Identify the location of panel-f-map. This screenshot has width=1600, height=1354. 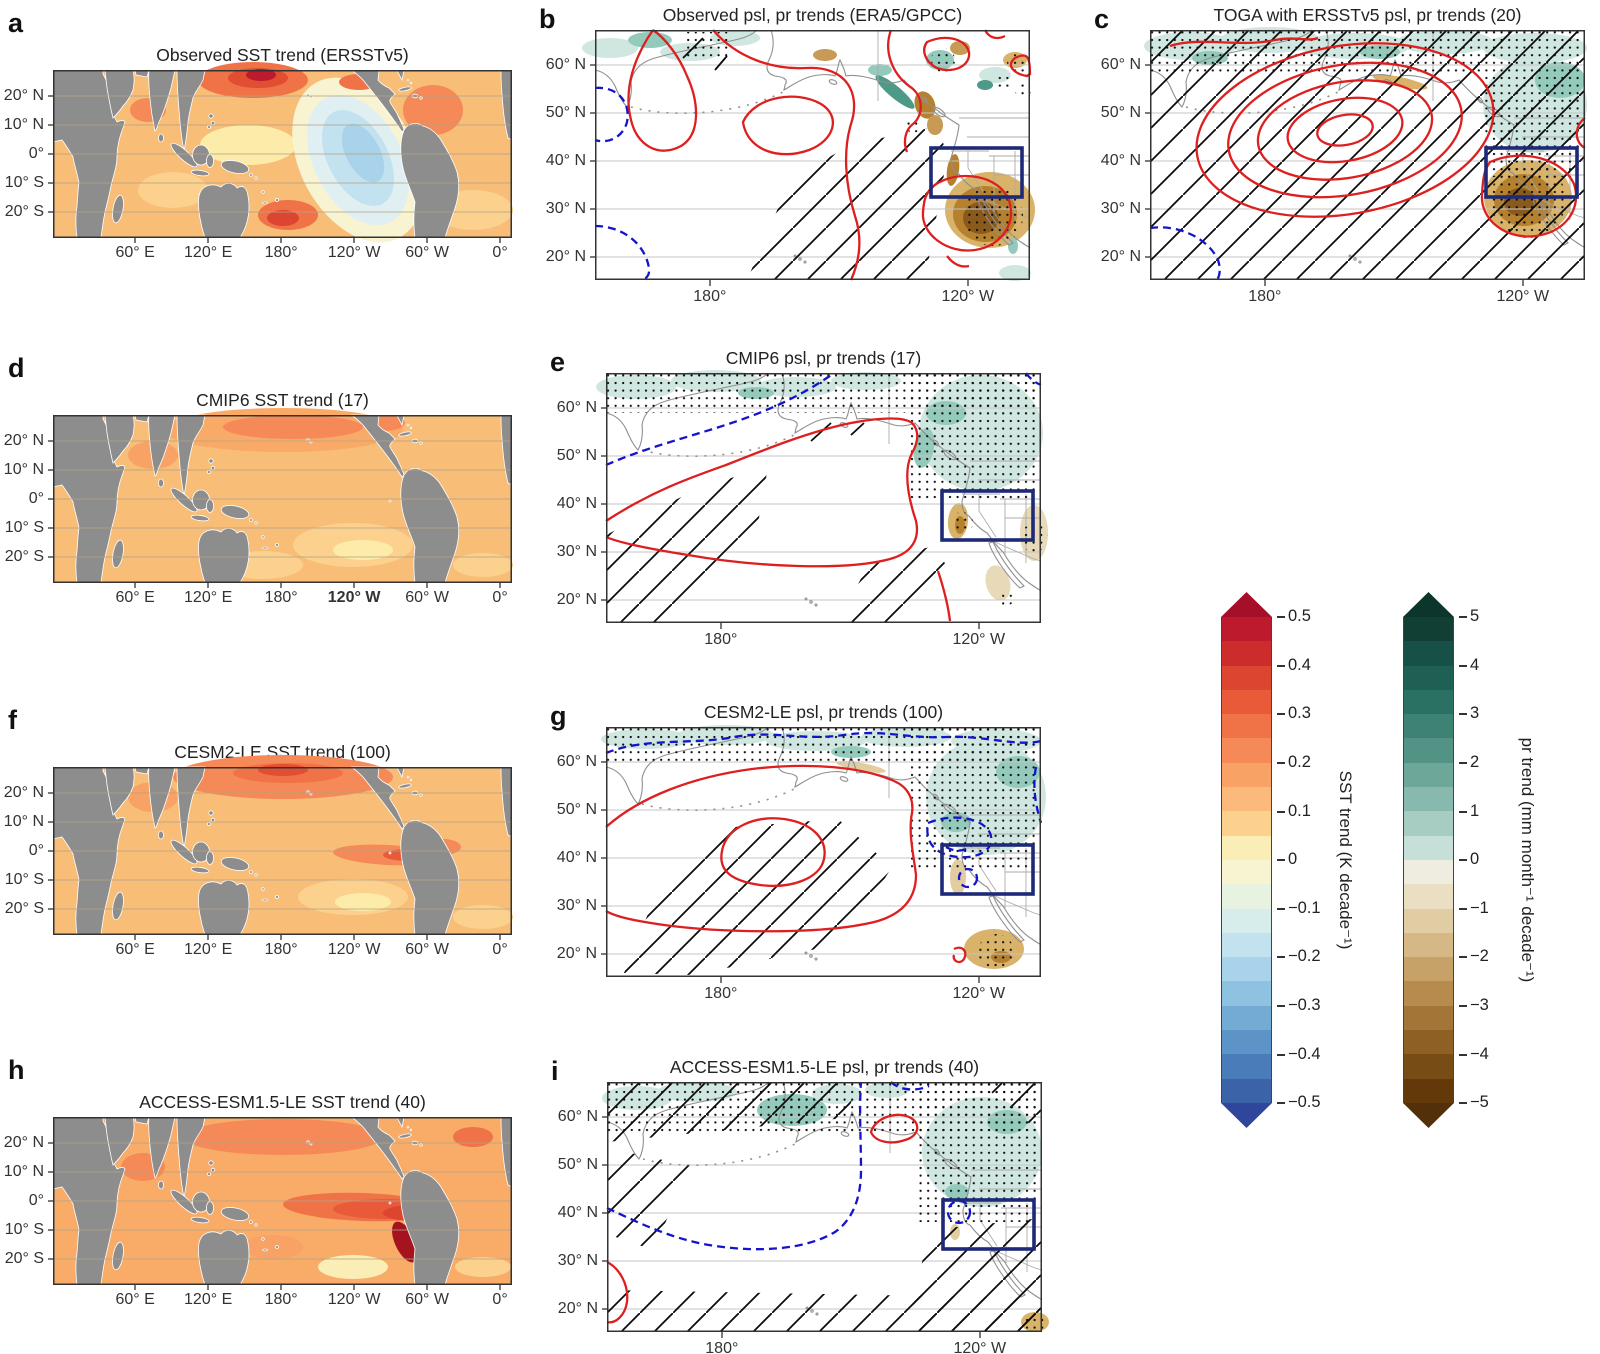
(280, 847).